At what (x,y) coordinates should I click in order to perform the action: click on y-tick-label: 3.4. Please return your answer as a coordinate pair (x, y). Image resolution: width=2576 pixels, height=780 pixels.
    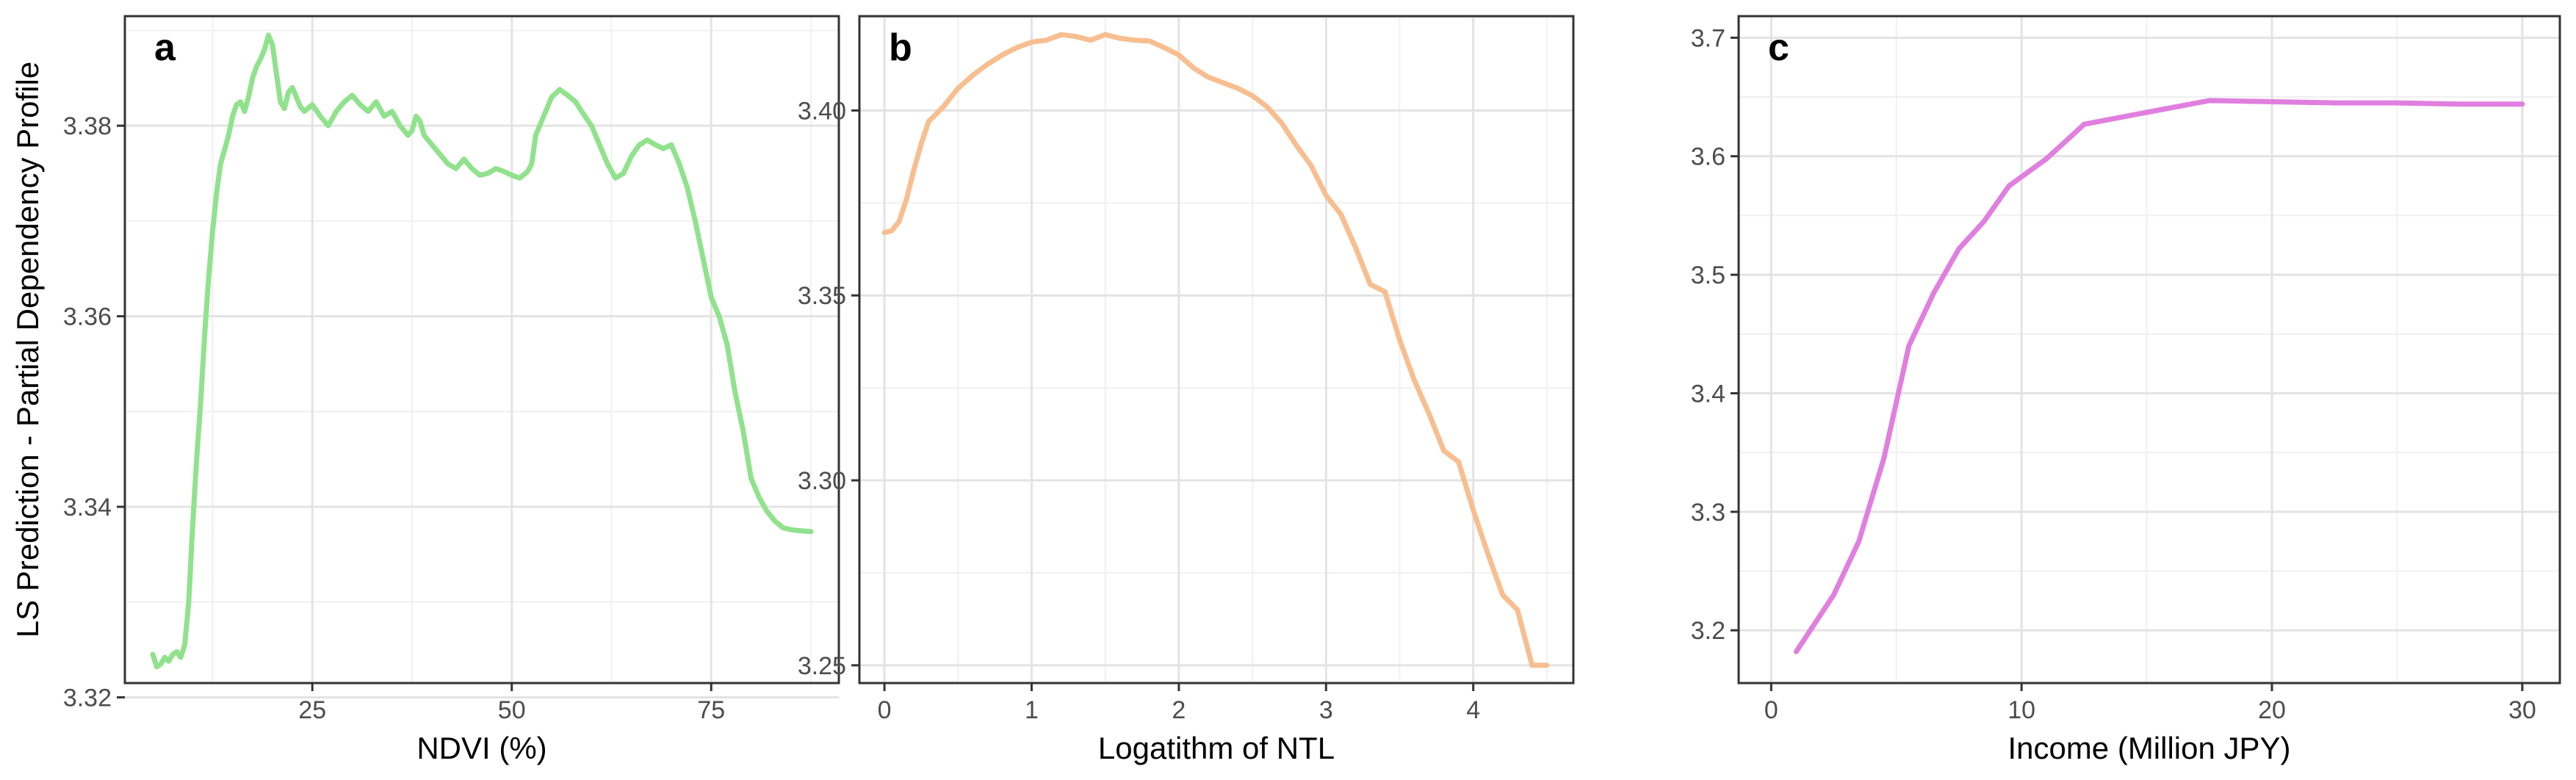
    Looking at the image, I should click on (1708, 394).